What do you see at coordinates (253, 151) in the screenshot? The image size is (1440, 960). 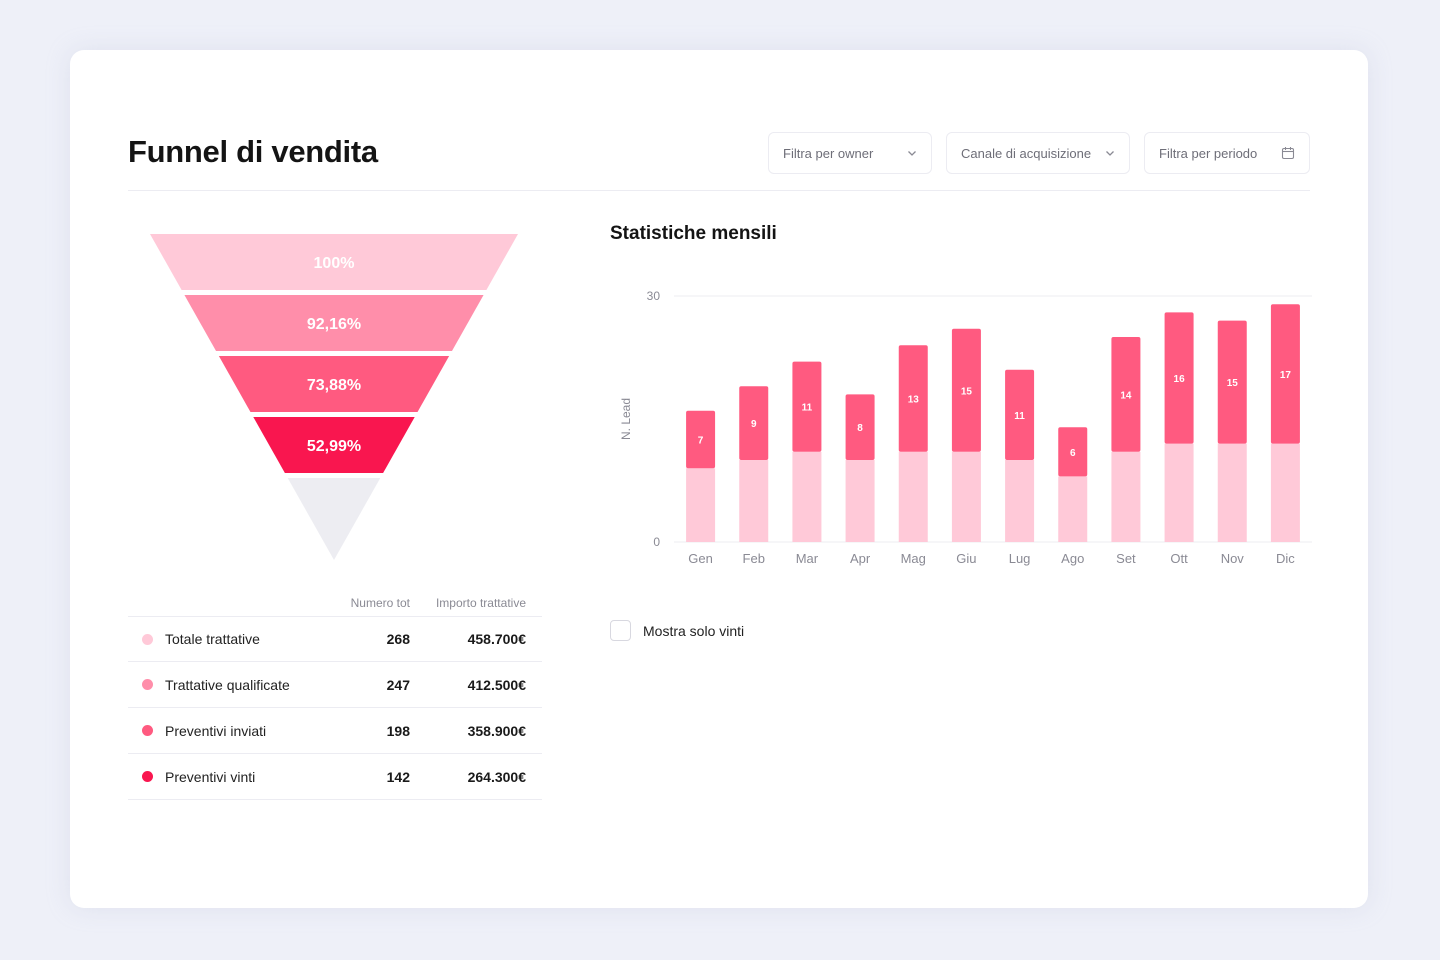 I see `page-title: Funnel di vendita` at bounding box center [253, 151].